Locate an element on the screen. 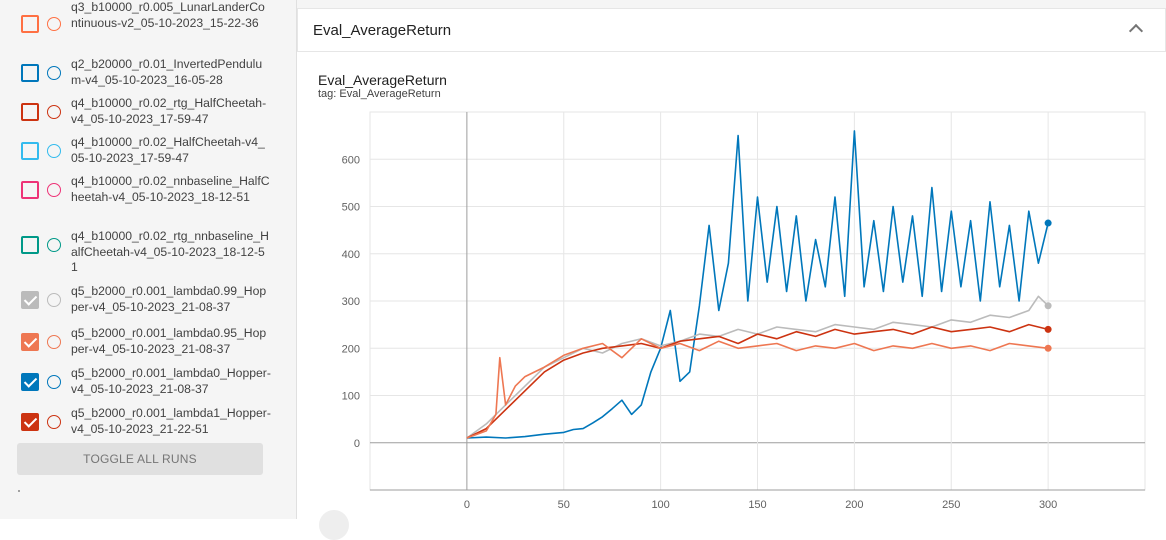 The width and height of the screenshot is (1166, 540). chart-action-button is located at coordinates (334, 525).